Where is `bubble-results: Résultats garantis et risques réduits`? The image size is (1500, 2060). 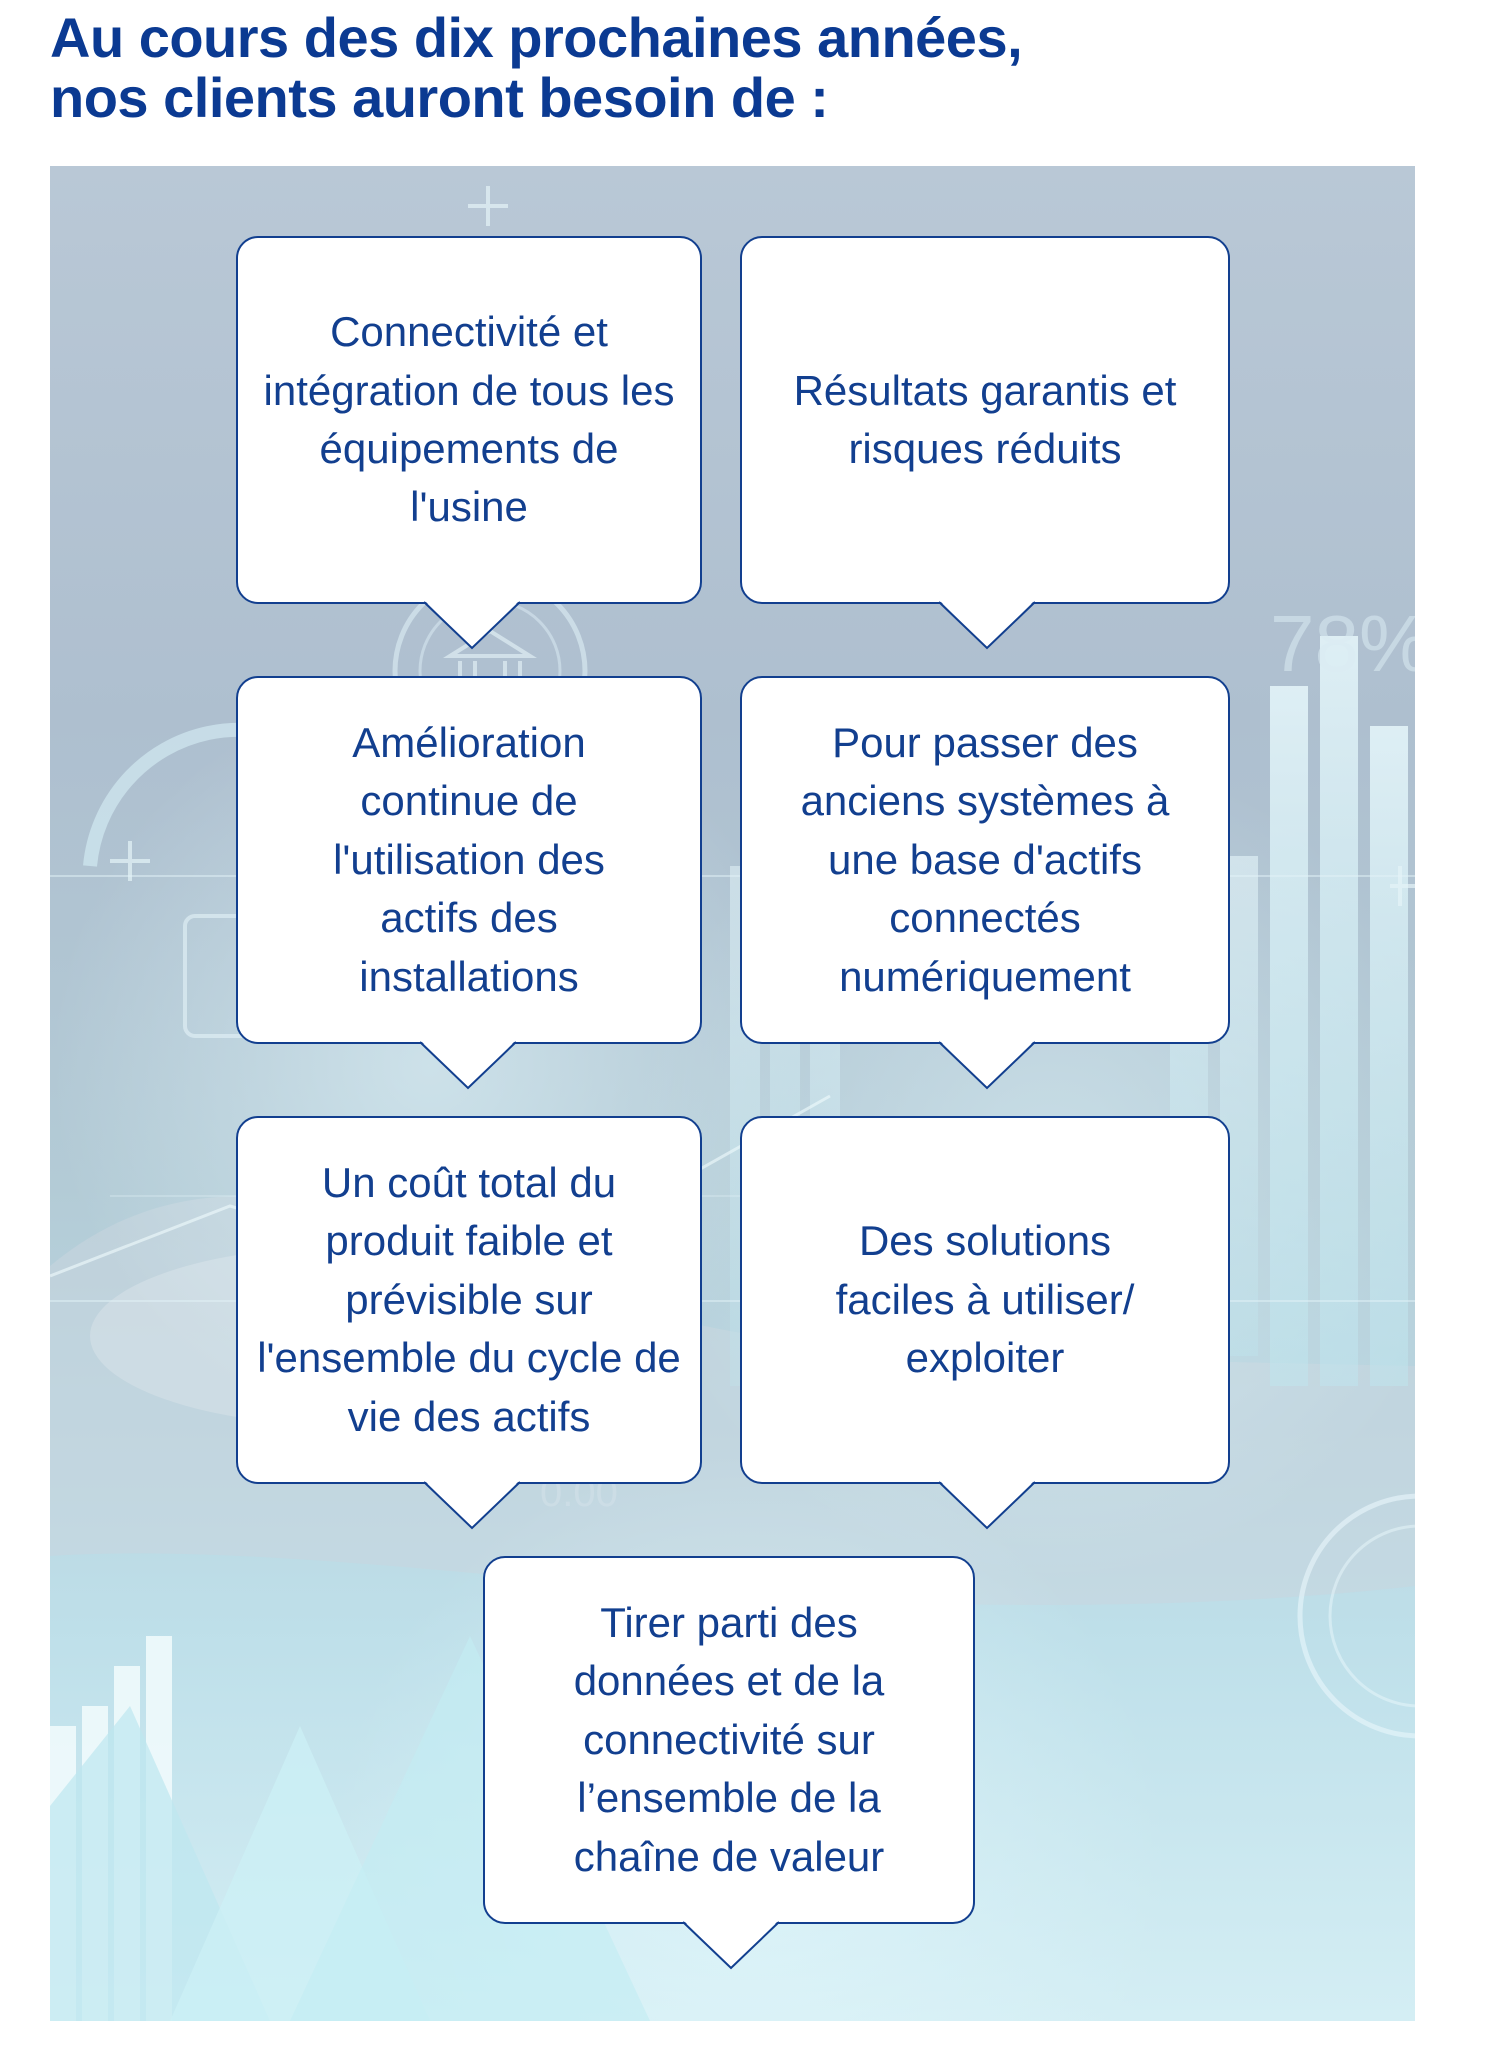 bubble-results: Résultats garantis et risques réduits is located at coordinates (985, 443).